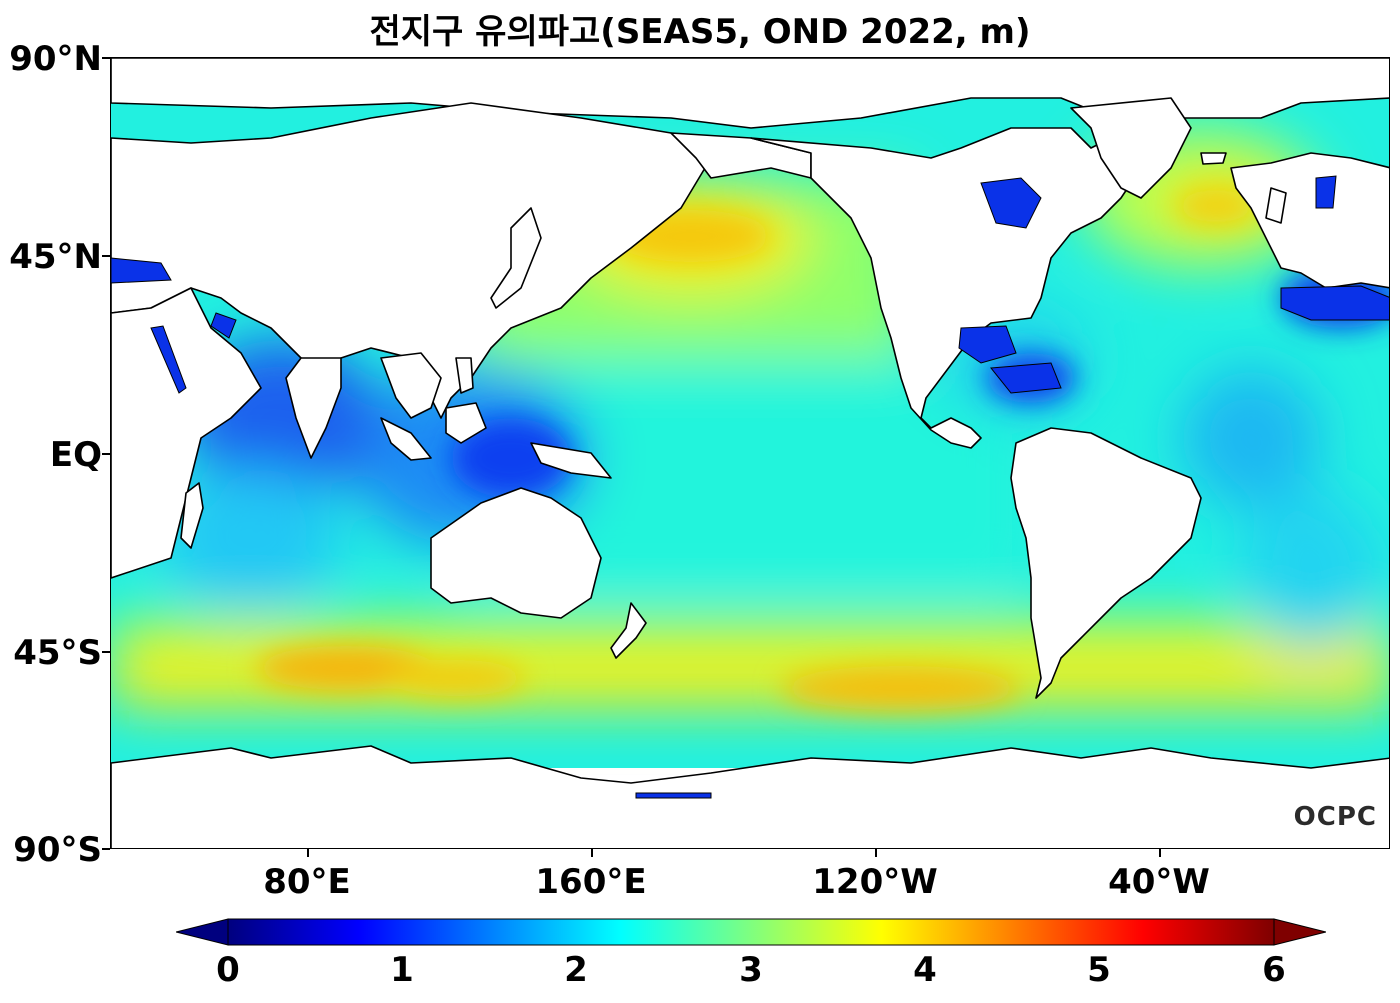 The height and width of the screenshot is (1003, 1400). Describe the element at coordinates (1011, 203) in the screenshot. I see `hudson-bay` at that location.